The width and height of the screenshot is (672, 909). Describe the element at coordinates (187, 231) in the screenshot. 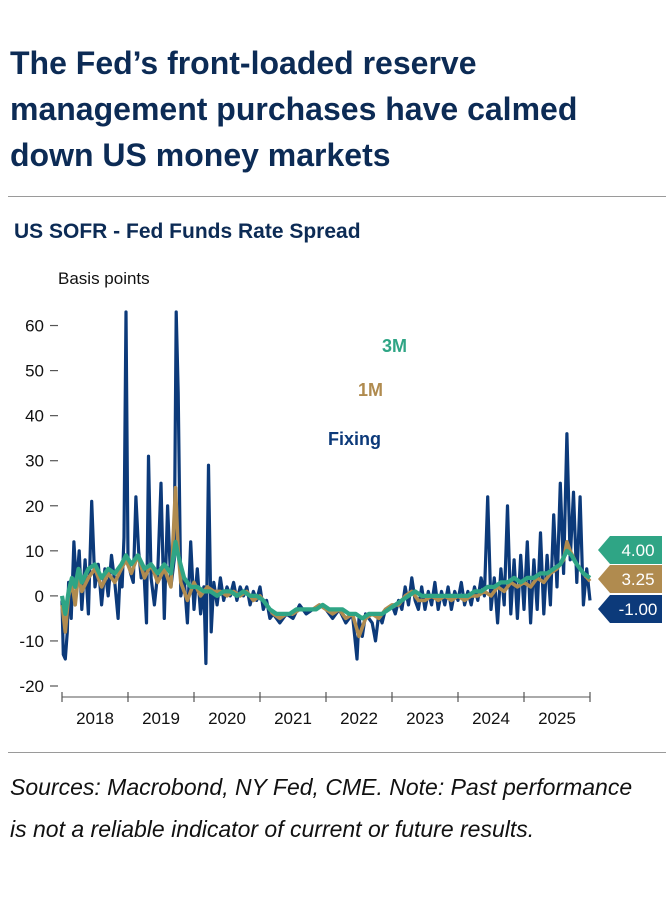

I see `chart-title: US SOFR - Fed Funds Rate Spread` at that location.